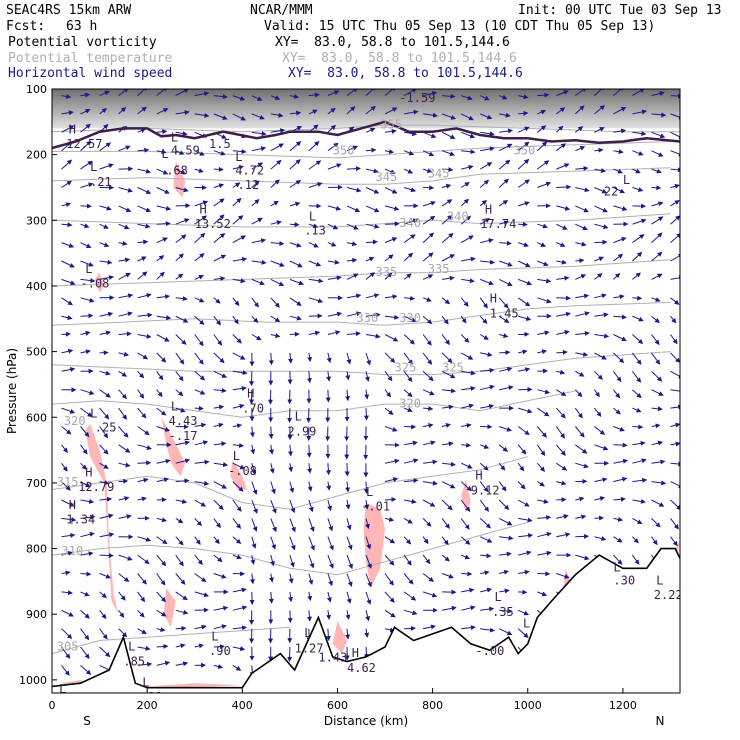 This screenshot has height=740, width=740. I want to click on pv-label: H, so click(478, 476).